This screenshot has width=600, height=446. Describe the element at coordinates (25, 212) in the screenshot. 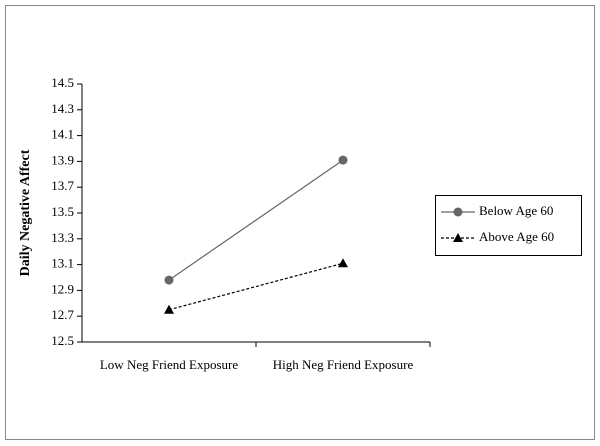

I see `y-axis-label: Daily Negative Affect` at that location.